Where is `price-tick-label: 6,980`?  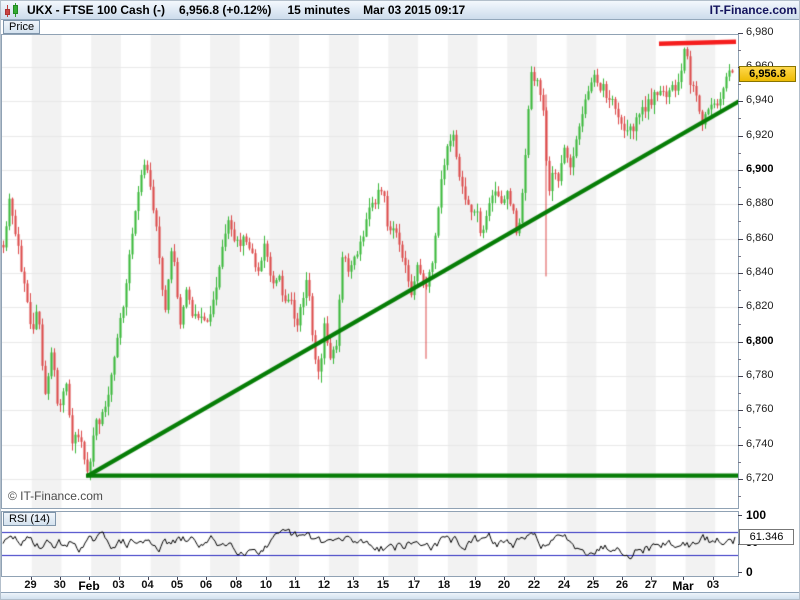
price-tick-label: 6,980 is located at coordinates (760, 31).